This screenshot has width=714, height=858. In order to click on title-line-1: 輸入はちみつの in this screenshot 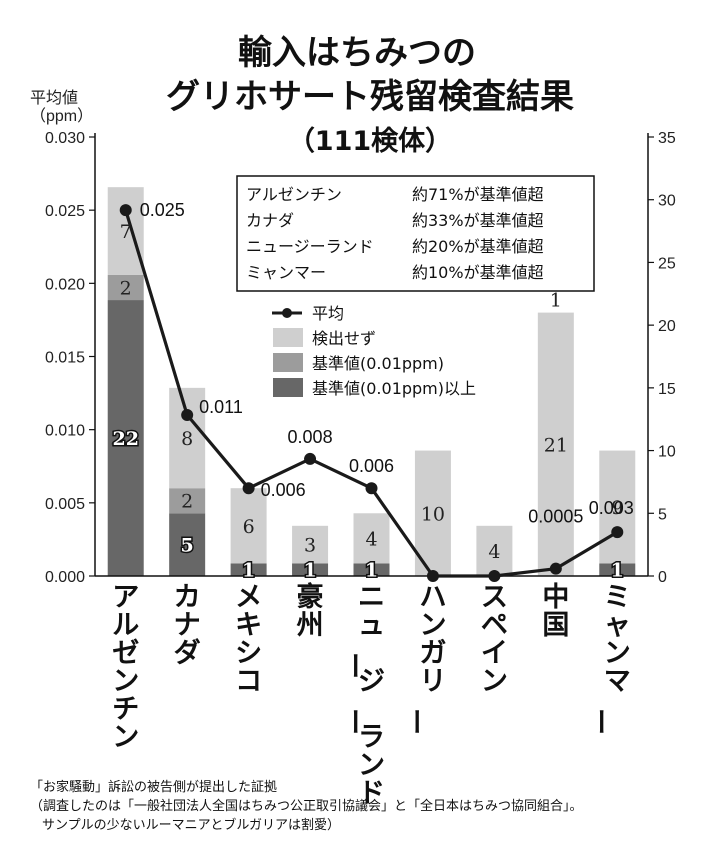, I will do `click(357, 53)`.